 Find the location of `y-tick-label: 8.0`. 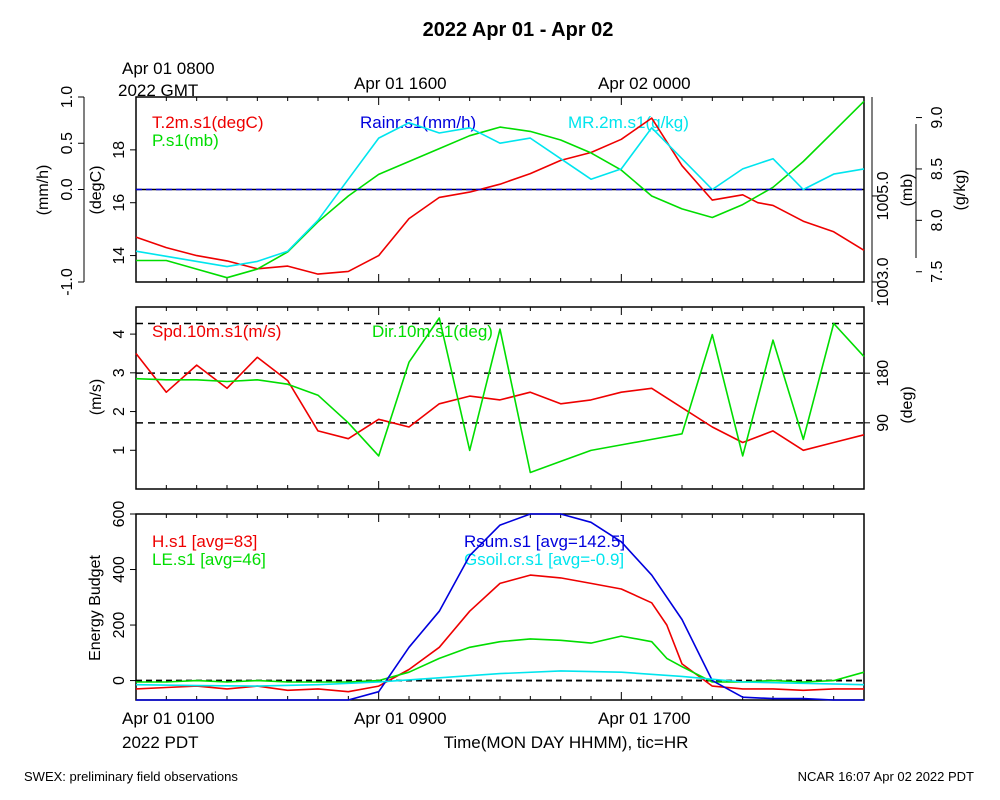

y-tick-label: 8.0 is located at coordinates (937, 220).